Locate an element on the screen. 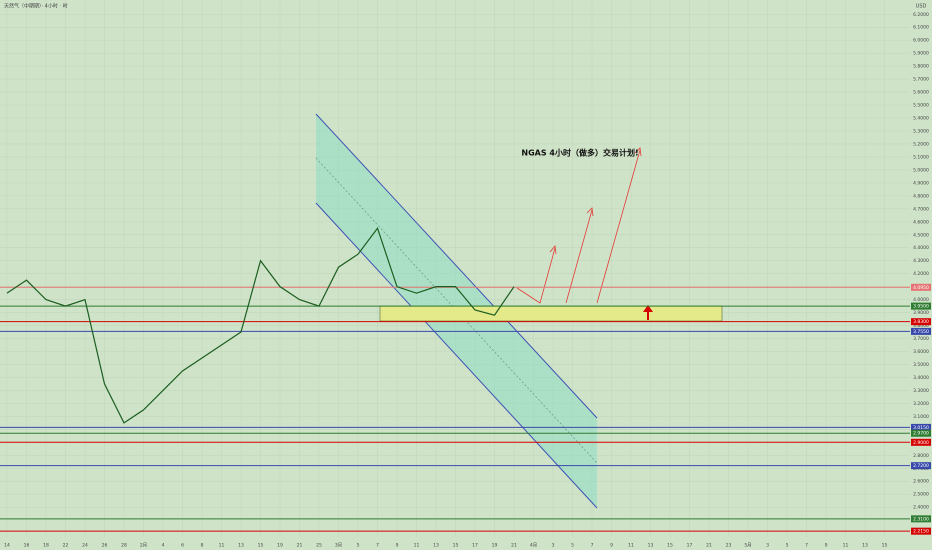 This screenshot has height=550, width=932. price-tag-label: 2.9700 is located at coordinates (921, 434).